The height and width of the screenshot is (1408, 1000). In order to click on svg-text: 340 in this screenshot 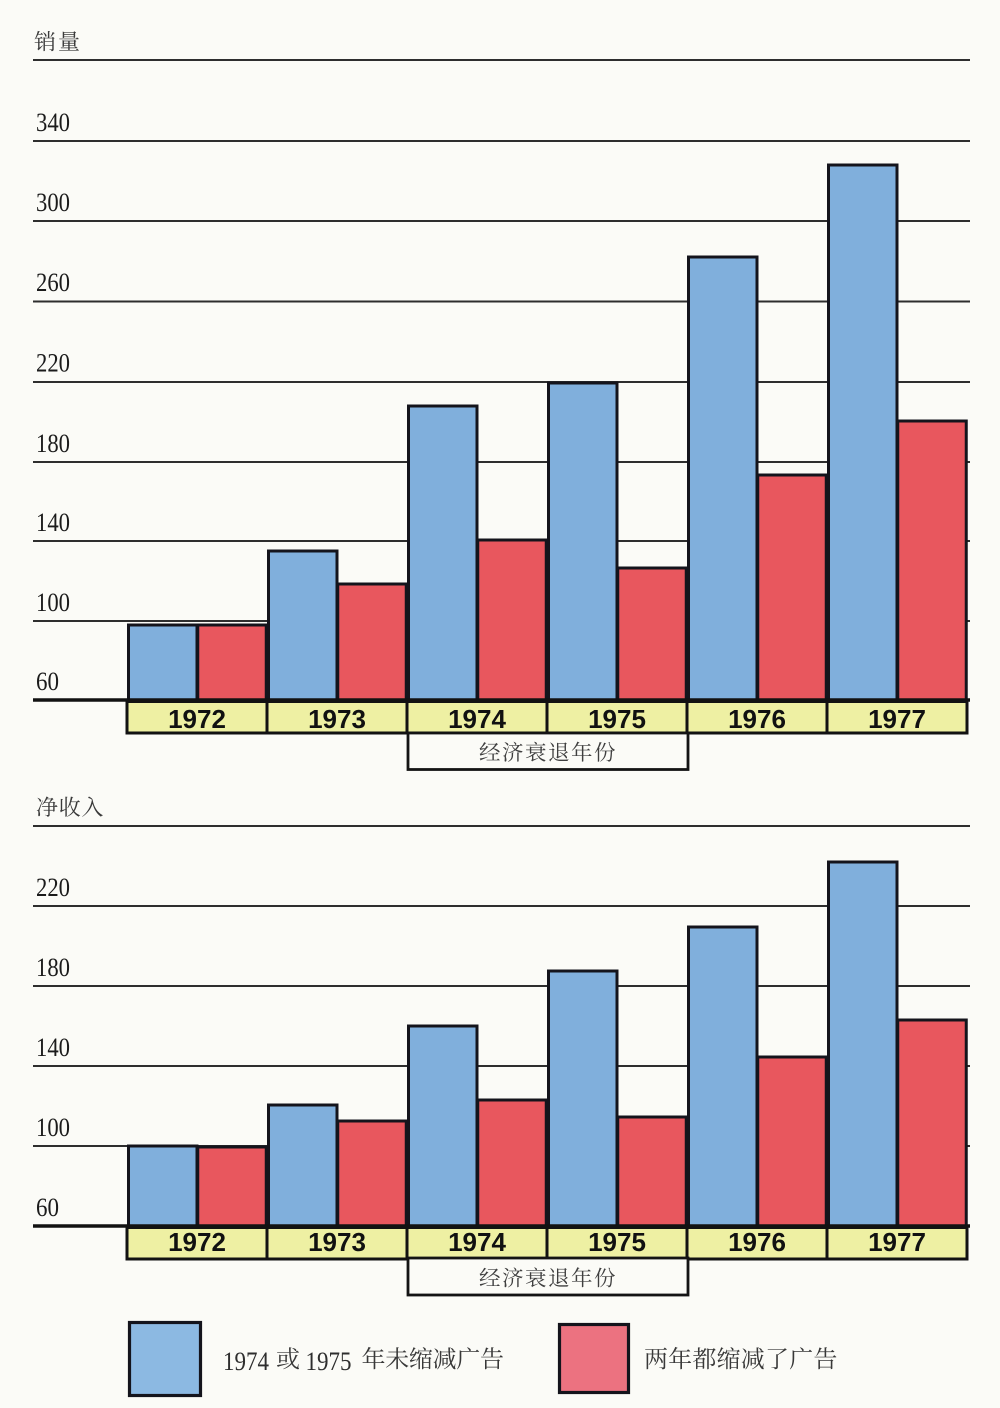, I will do `click(53, 122)`.